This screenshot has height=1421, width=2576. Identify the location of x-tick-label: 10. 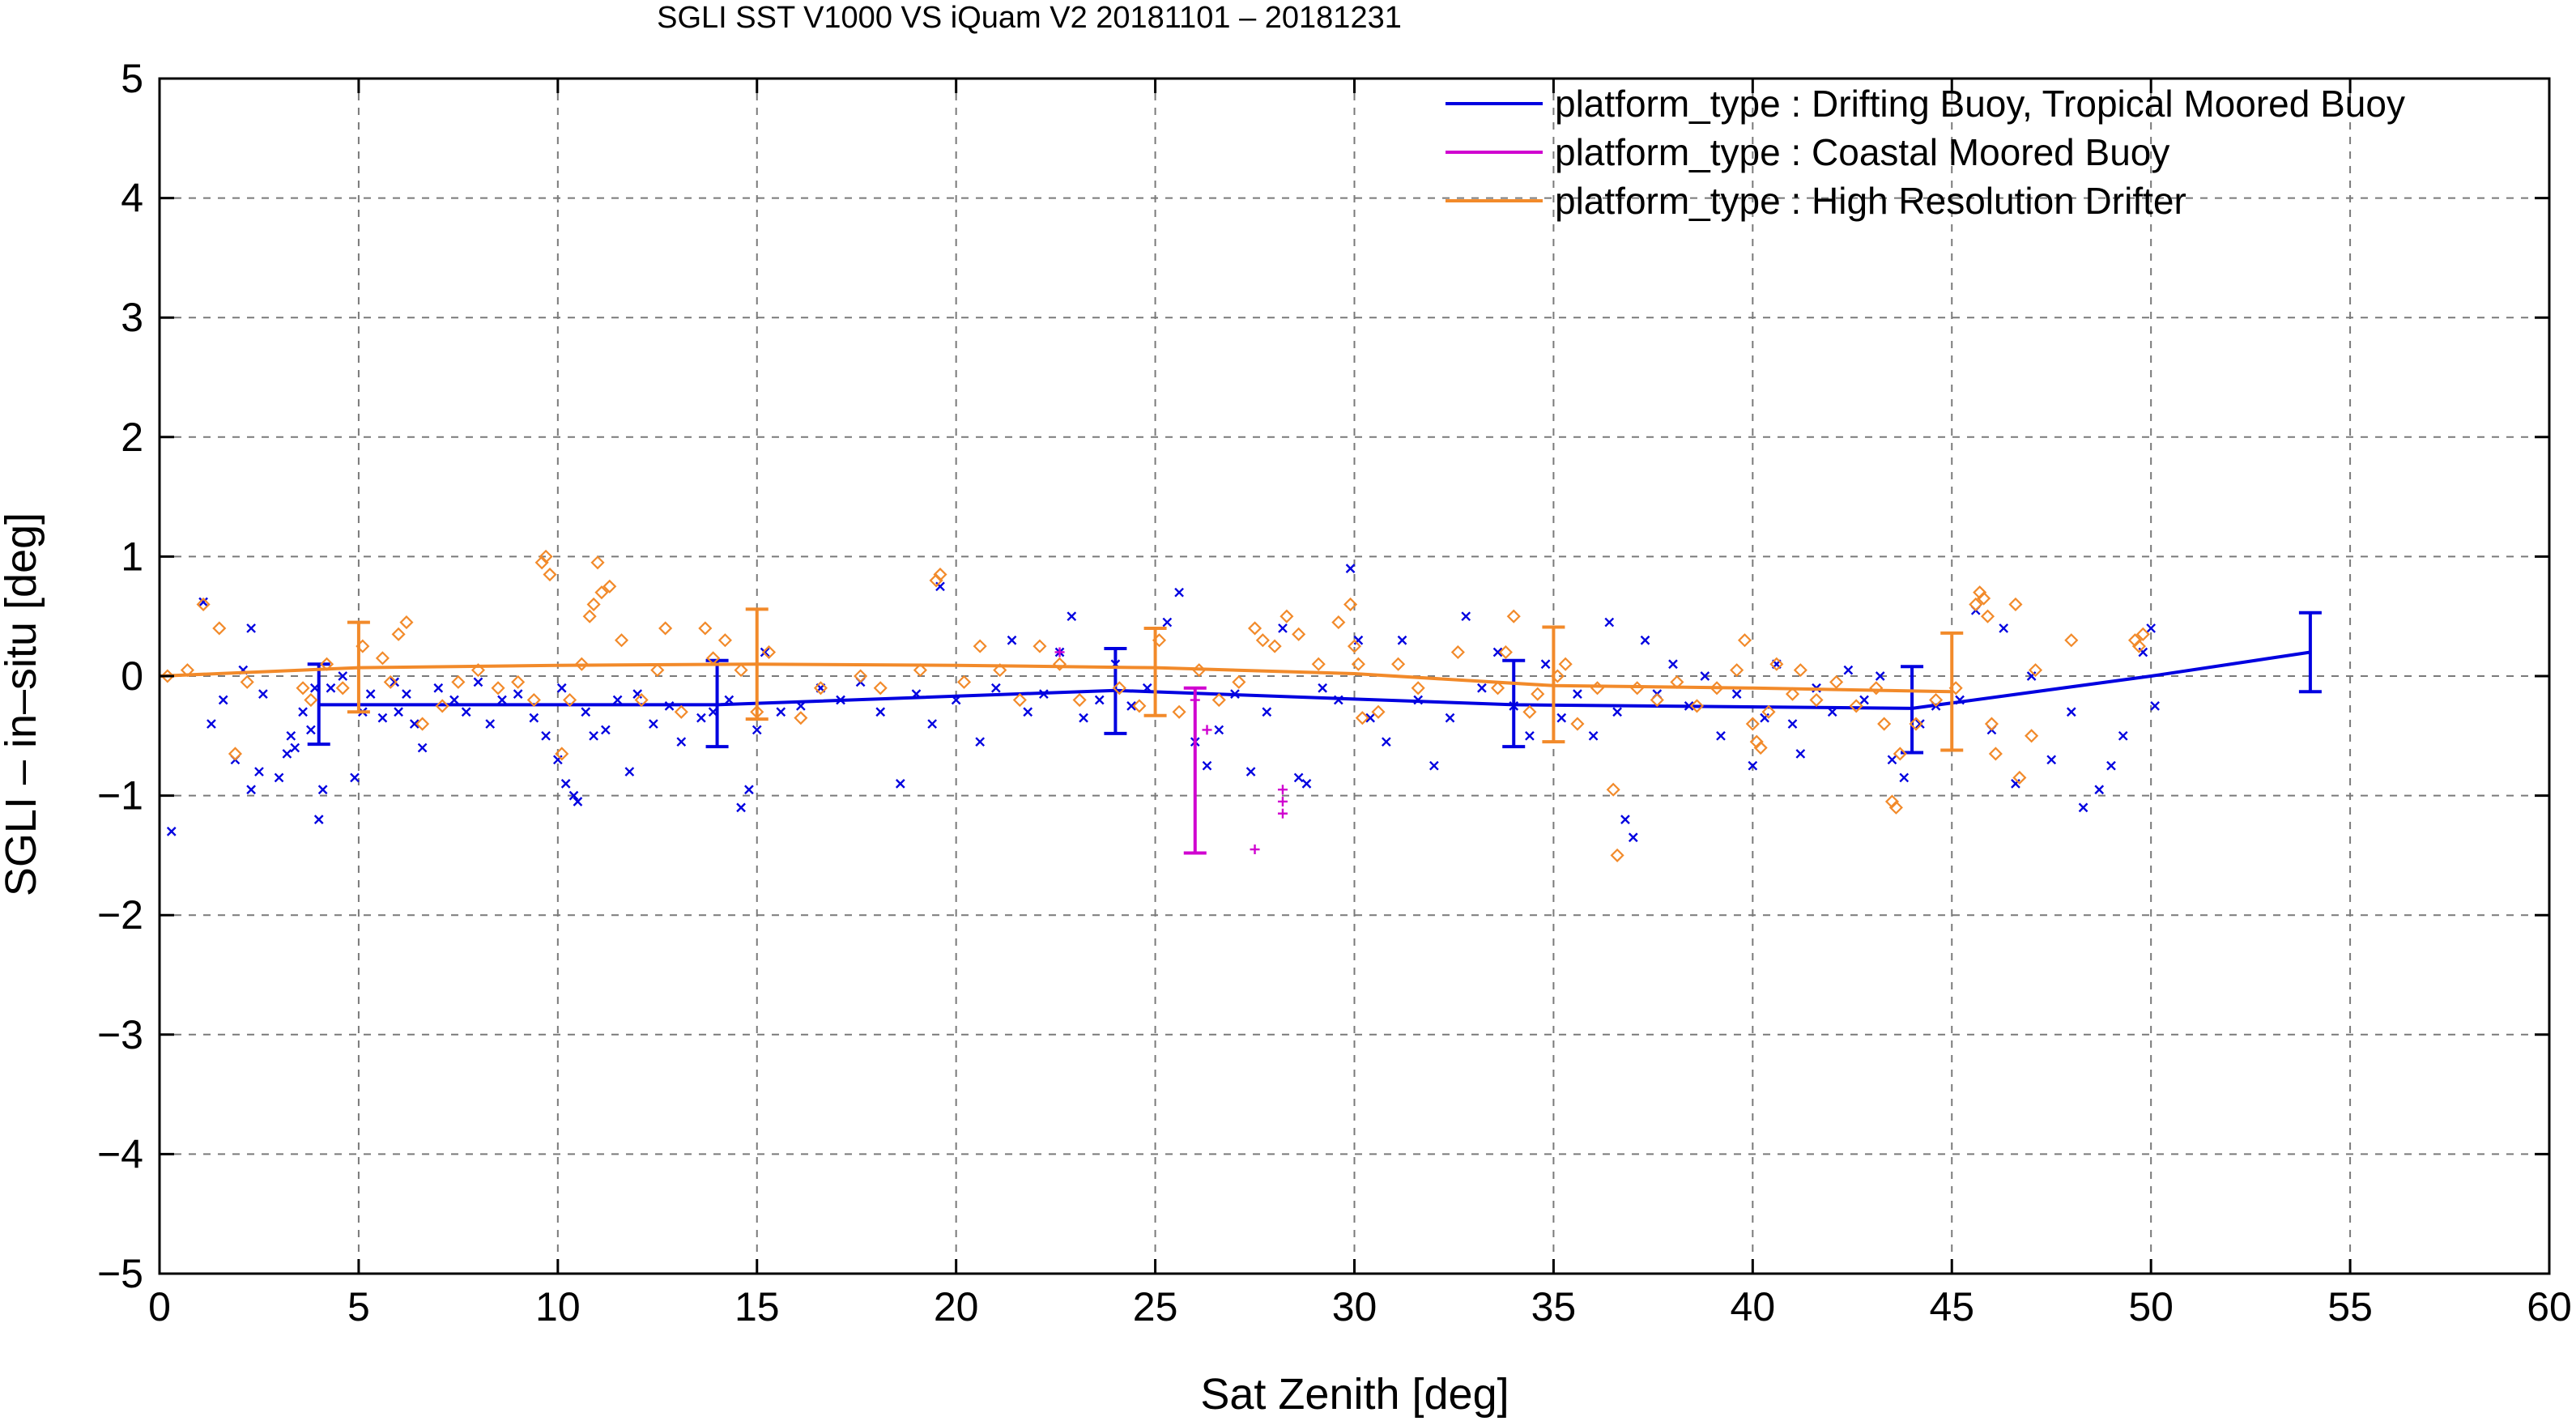
(558, 1307).